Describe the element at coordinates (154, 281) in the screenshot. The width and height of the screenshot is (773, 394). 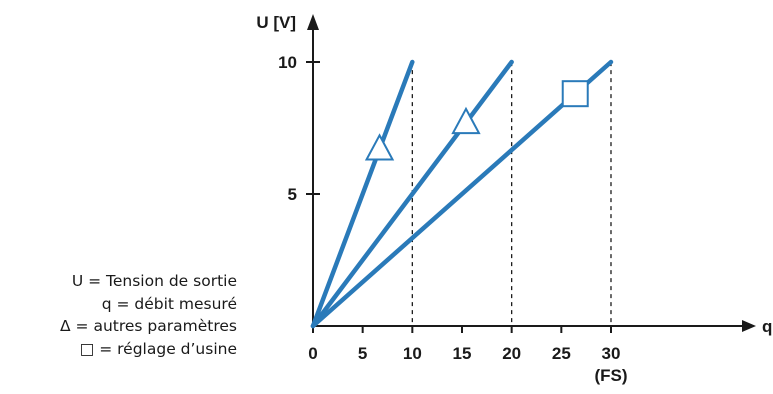
I see `legend-item-u: U = Tension de sortie` at that location.